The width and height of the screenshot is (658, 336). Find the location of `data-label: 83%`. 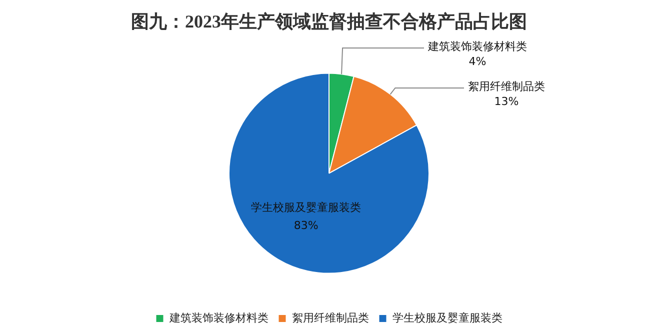

data-label: 83% is located at coordinates (306, 225).